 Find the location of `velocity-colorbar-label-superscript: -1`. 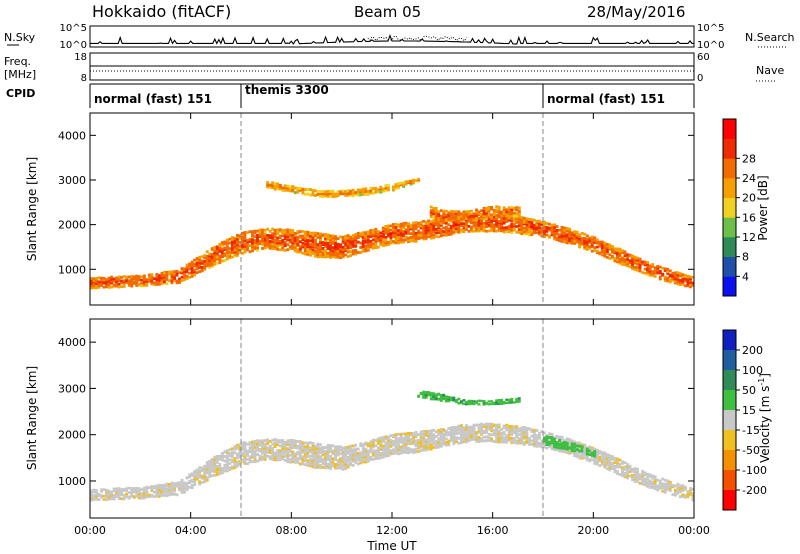

velocity-colorbar-label-superscript: -1 is located at coordinates (761, 382).